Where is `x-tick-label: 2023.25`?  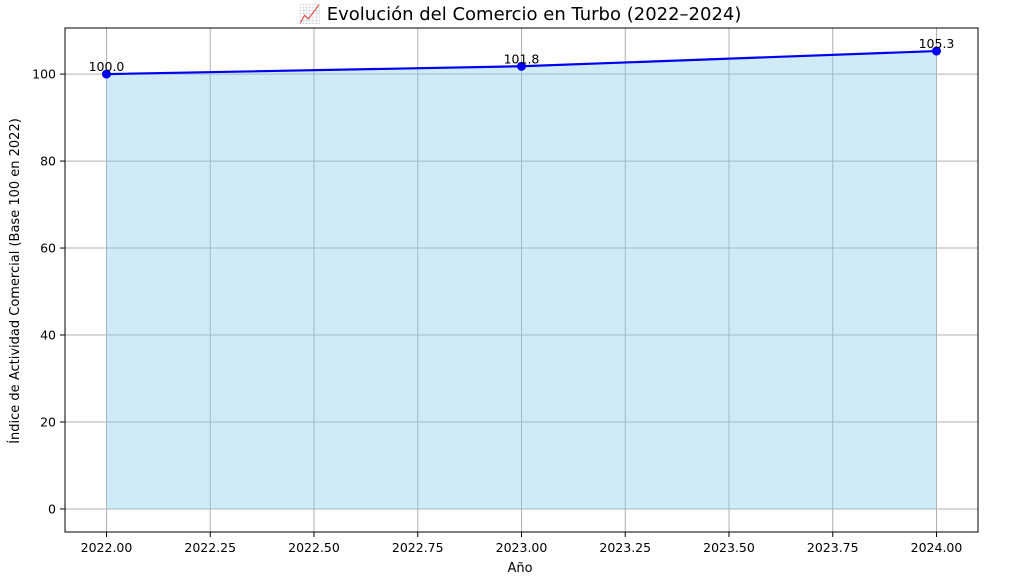
x-tick-label: 2023.25 is located at coordinates (625, 547).